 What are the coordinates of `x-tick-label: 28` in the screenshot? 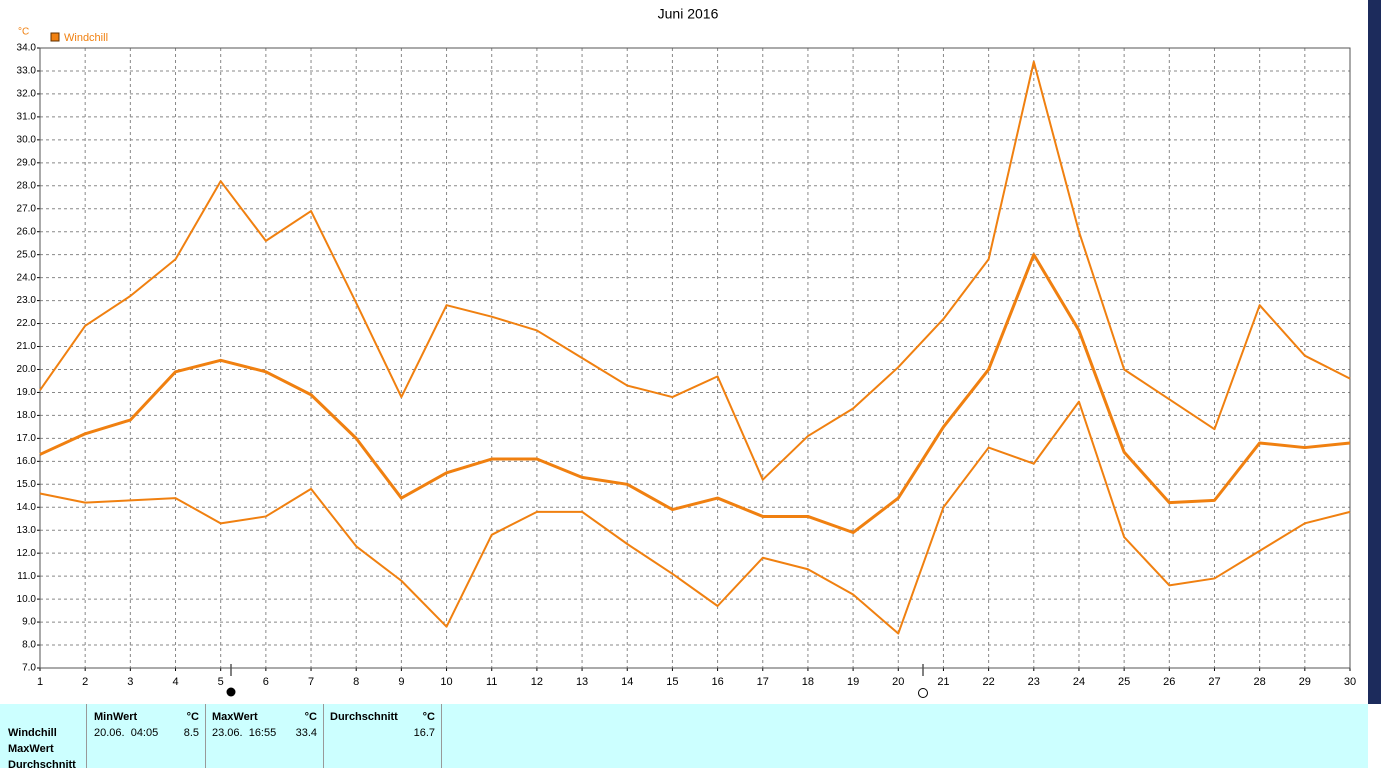 It's located at (1260, 682).